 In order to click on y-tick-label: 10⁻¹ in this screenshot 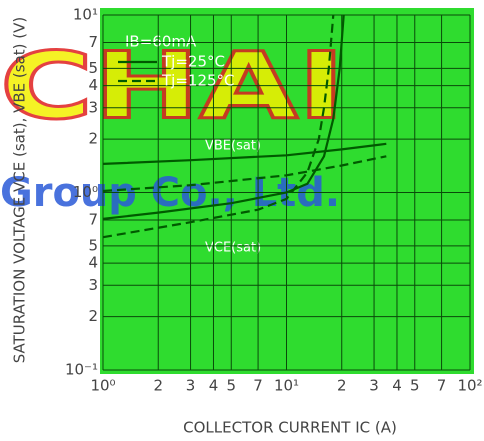, I will do `click(81, 370)`.